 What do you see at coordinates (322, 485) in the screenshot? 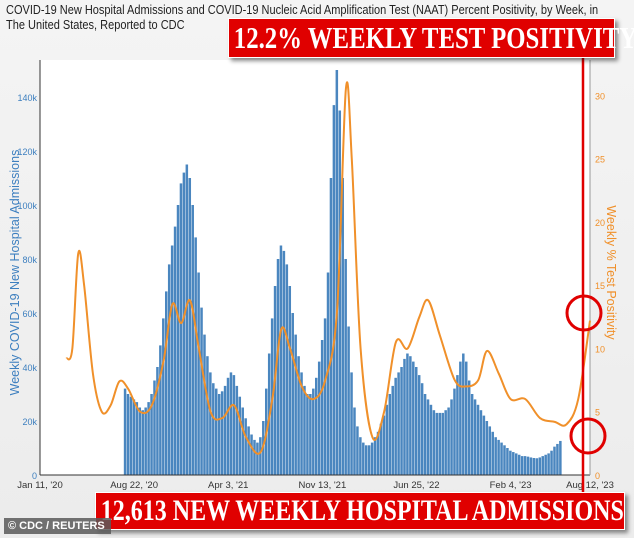
I see `x-tick-label: Nov 13, '21` at bounding box center [322, 485].